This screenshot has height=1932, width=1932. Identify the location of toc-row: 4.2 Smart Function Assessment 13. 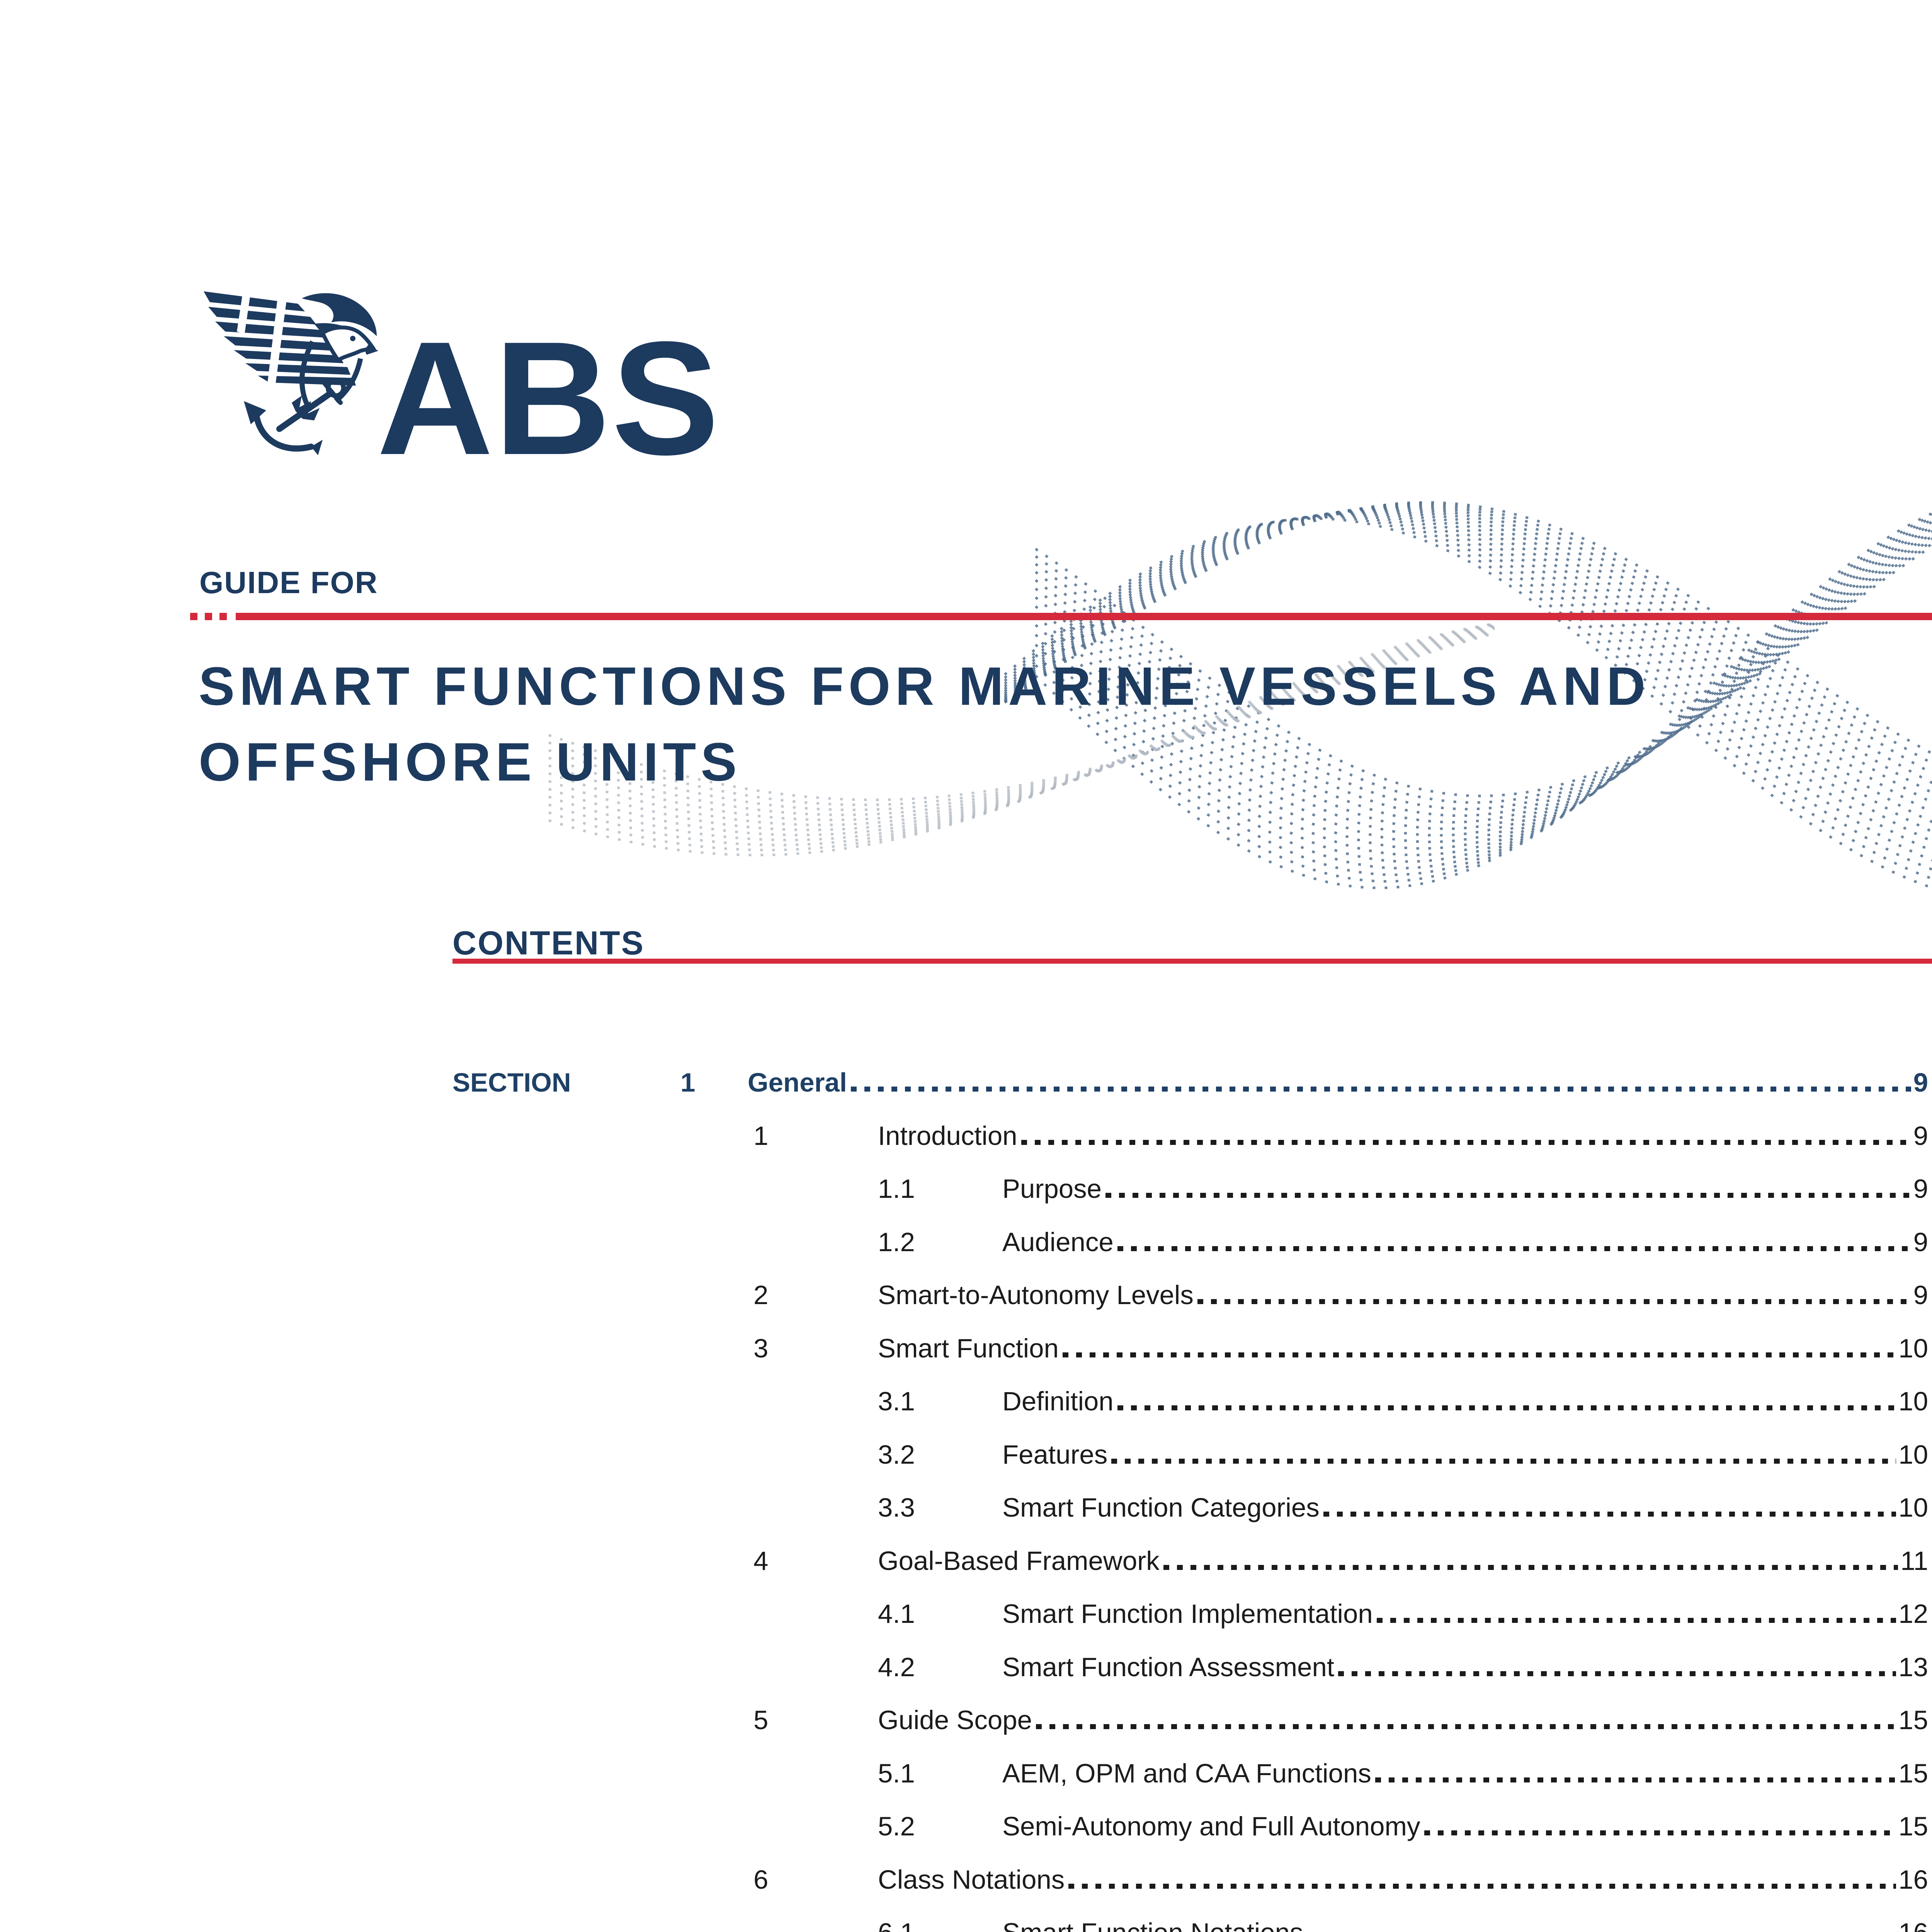
(1190, 1679).